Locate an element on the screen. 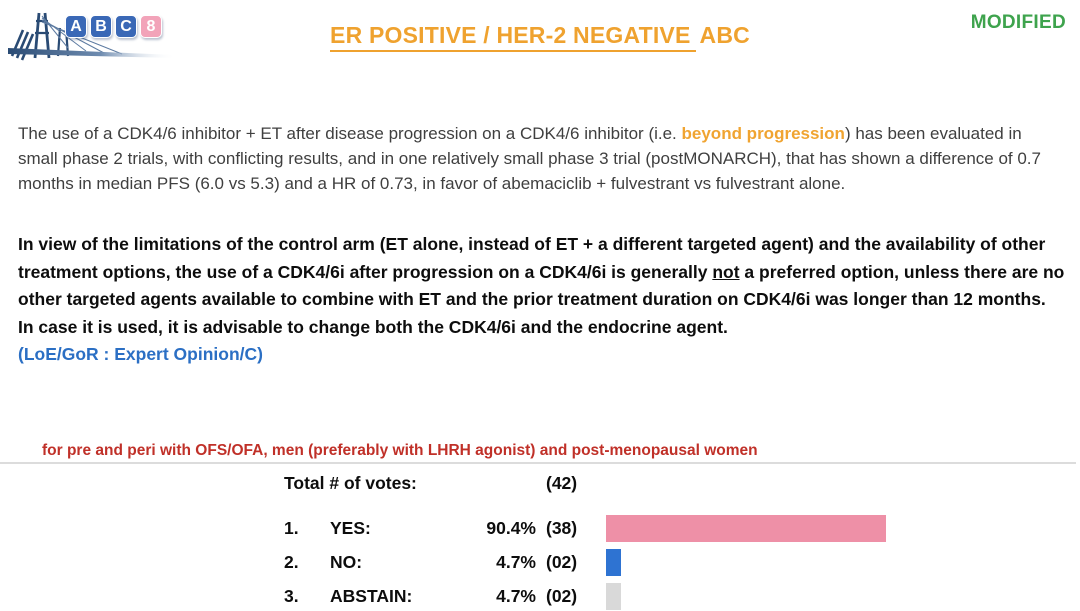  not-underlined-word: not is located at coordinates (726, 271).